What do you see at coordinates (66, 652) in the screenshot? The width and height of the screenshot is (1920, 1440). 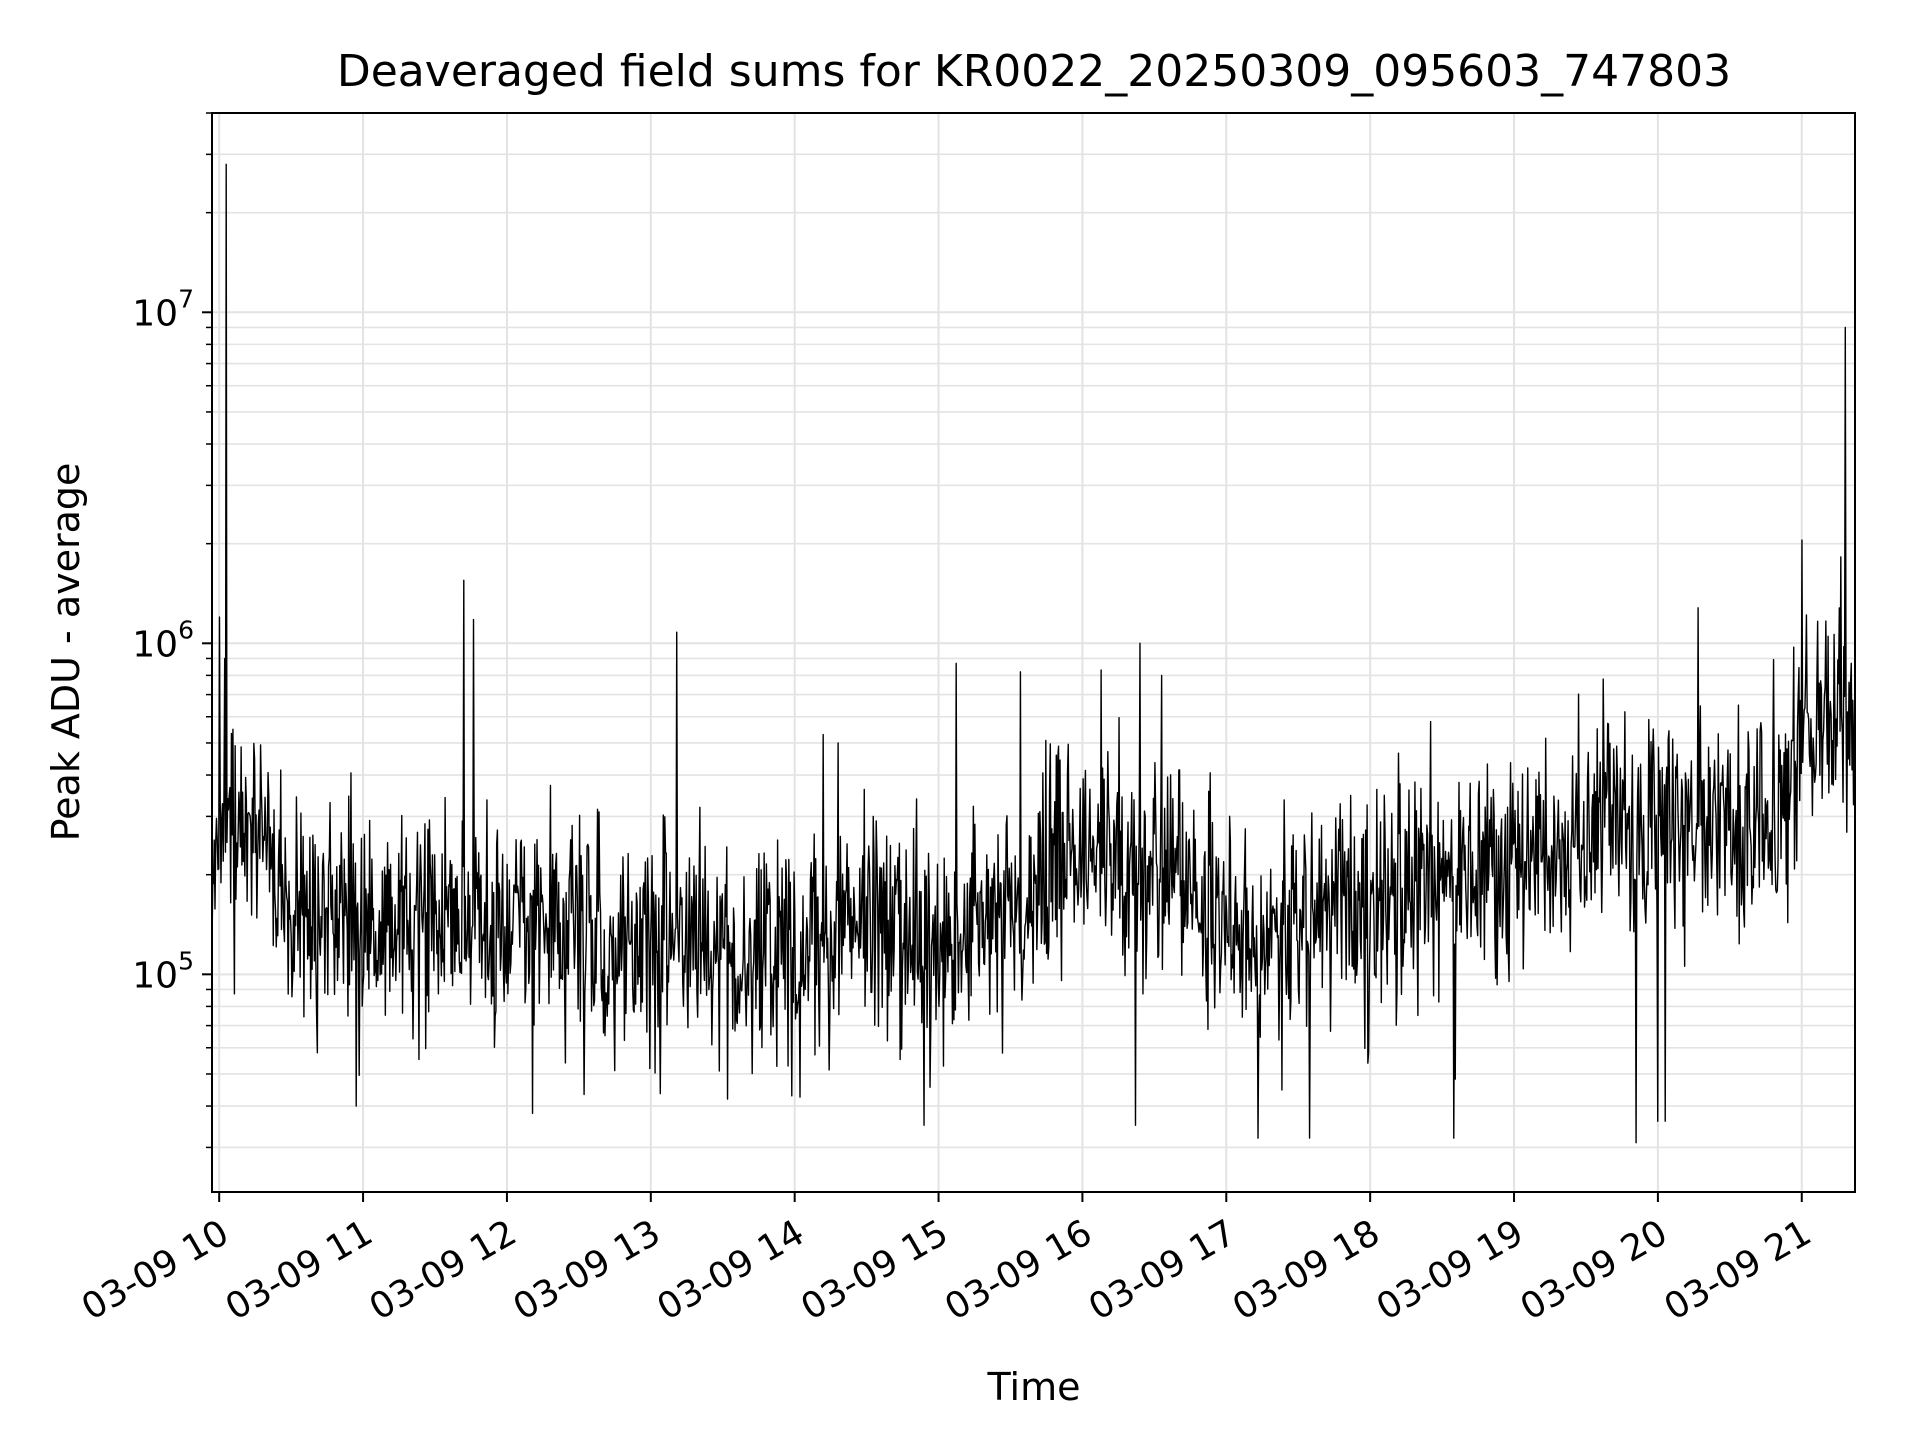 I see `y-axis-label: Peak ADU - average` at bounding box center [66, 652].